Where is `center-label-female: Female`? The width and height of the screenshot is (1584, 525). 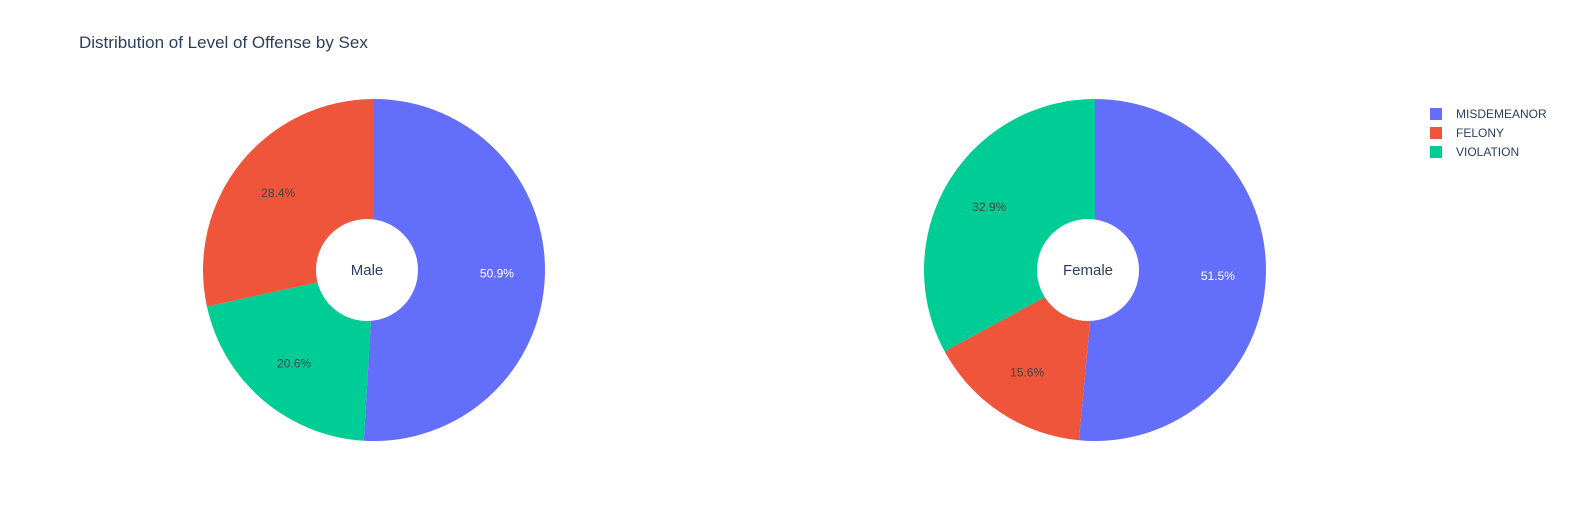
center-label-female: Female is located at coordinates (1088, 270).